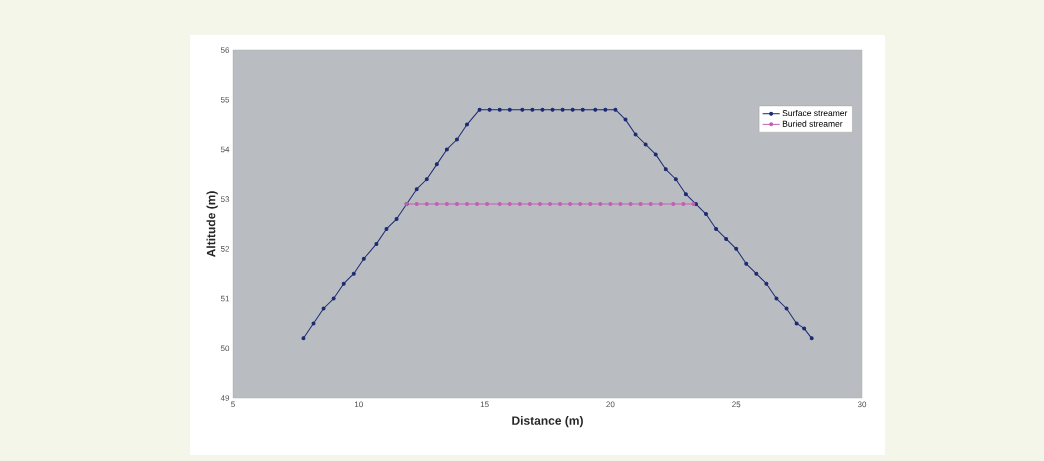 Image resolution: width=1044 pixels, height=461 pixels. Describe the element at coordinates (547, 422) in the screenshot. I see `x-axis-title: Distance (m)` at that location.